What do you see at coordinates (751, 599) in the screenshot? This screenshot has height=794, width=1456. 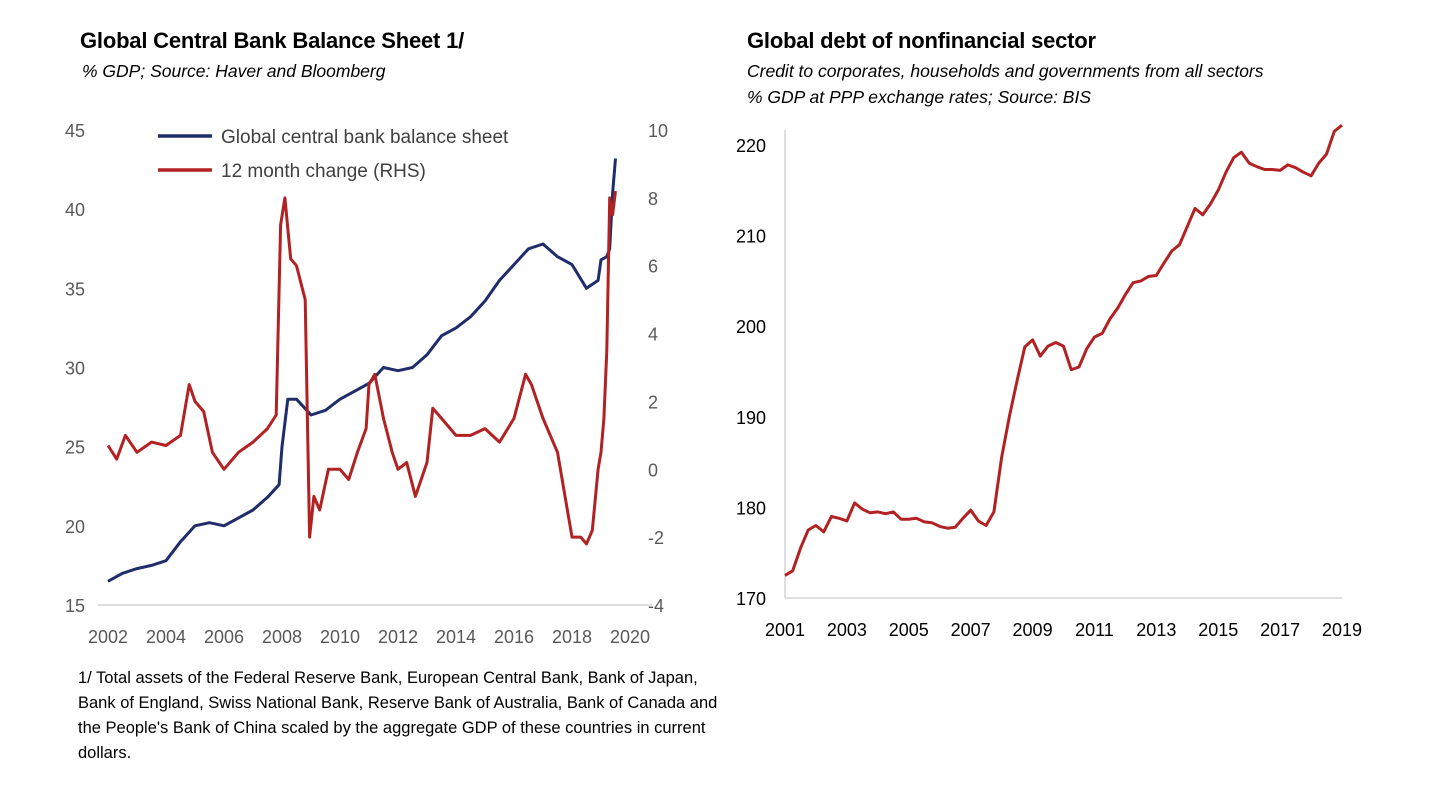 I see `y-tick-label: 170` at bounding box center [751, 599].